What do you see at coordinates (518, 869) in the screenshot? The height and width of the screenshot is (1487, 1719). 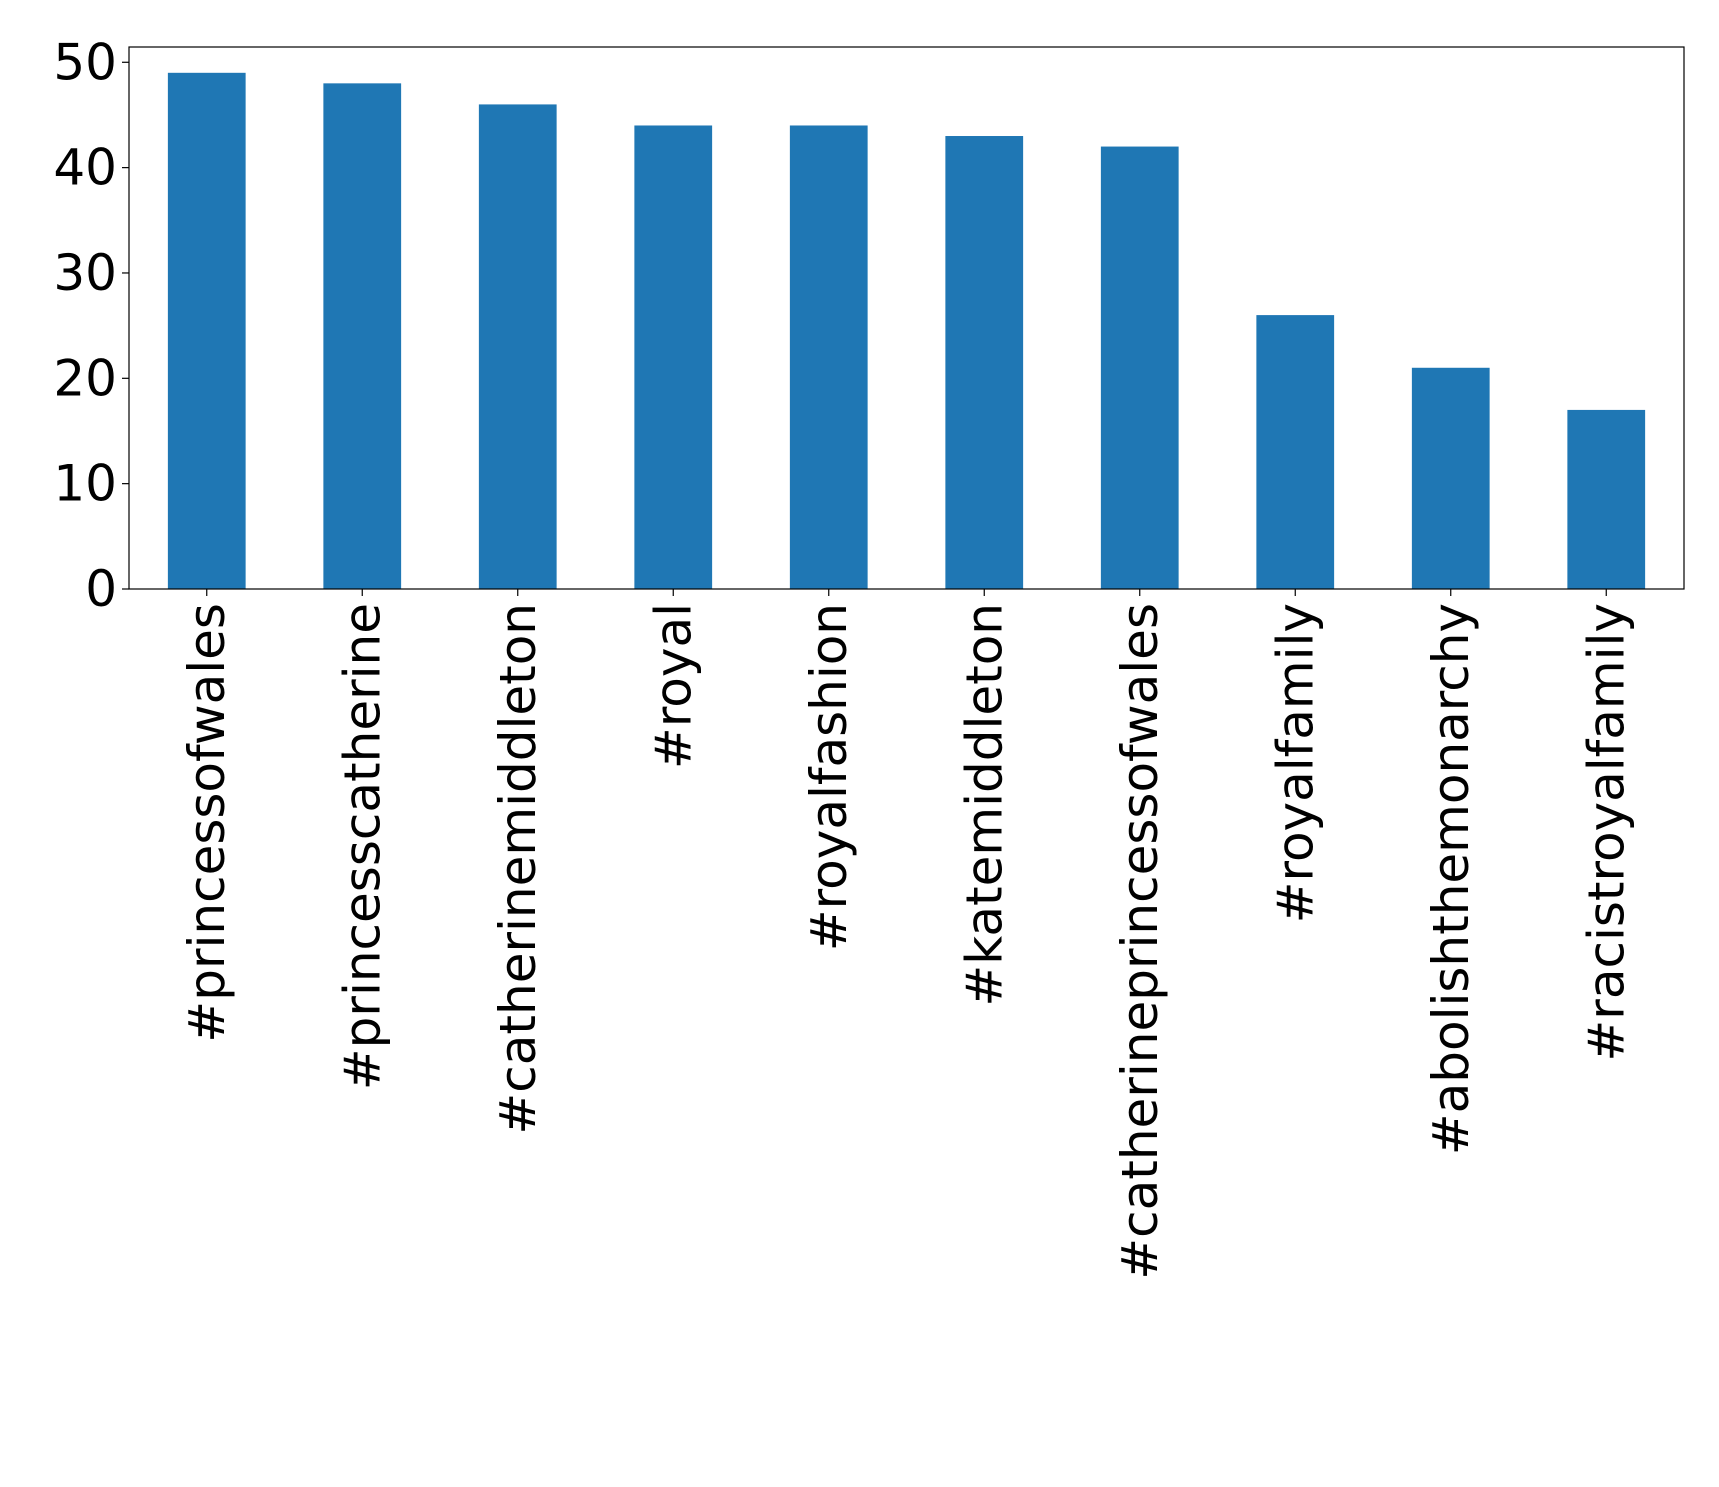 I see `x-tick-label: #catherinemiddleton` at bounding box center [518, 869].